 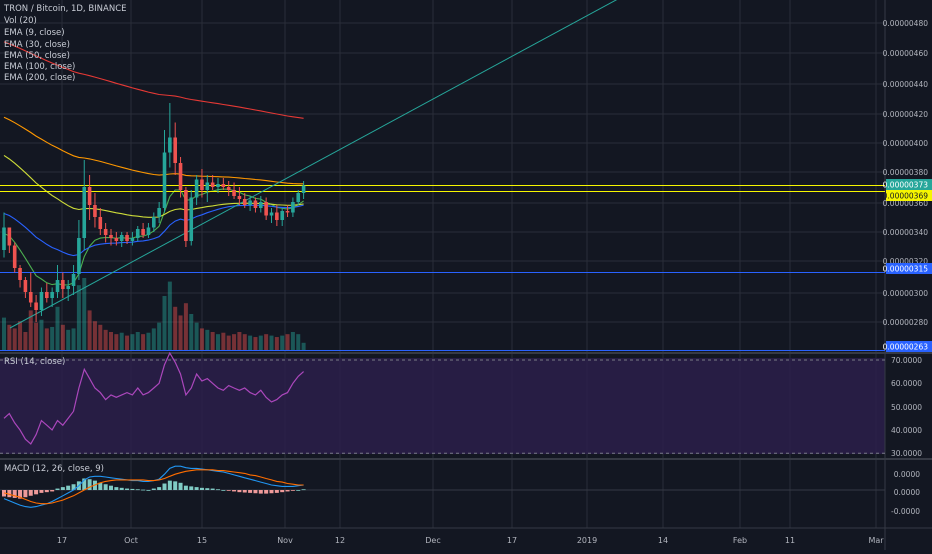 I want to click on legend-macd: MACD (12, 26, close, 9), so click(x=54, y=469).